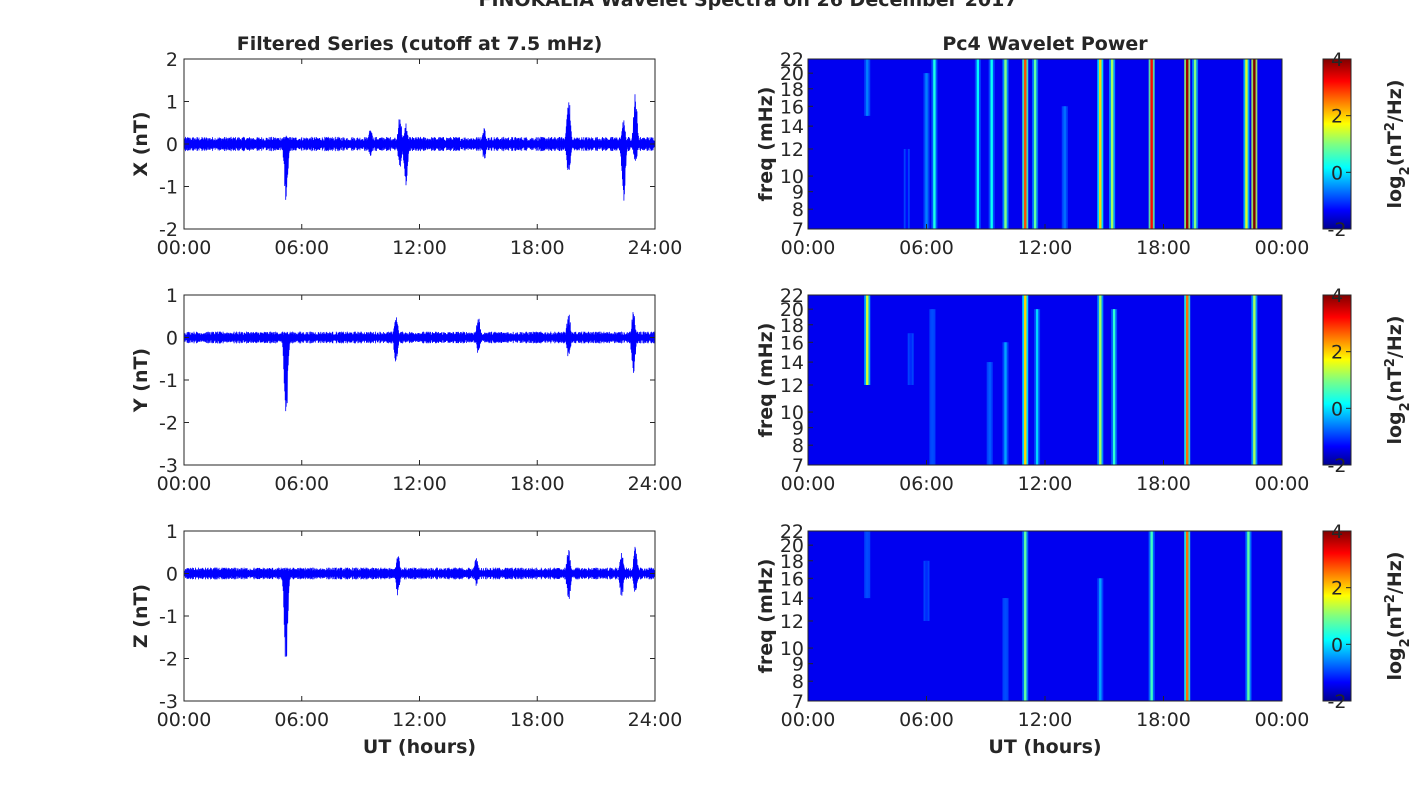 The image size is (1418, 788). Describe the element at coordinates (798, 210) in the screenshot. I see `y-tick-label: 8` at that location.